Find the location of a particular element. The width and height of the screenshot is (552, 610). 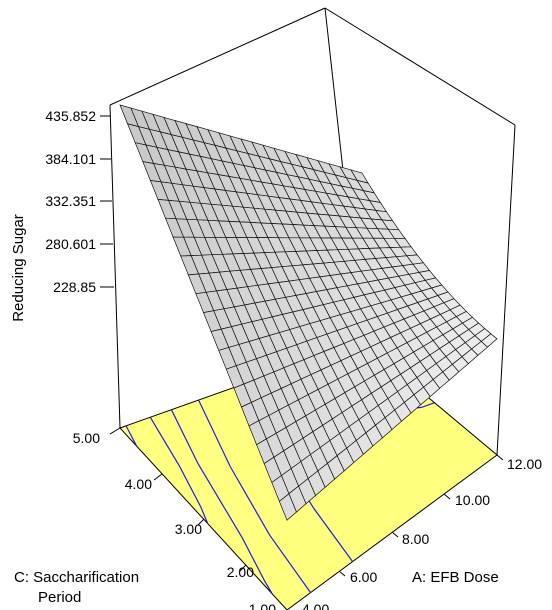

x-axis-ticks: 4.00 6.00 8.00 10.00 12.00 is located at coordinates (422, 532).